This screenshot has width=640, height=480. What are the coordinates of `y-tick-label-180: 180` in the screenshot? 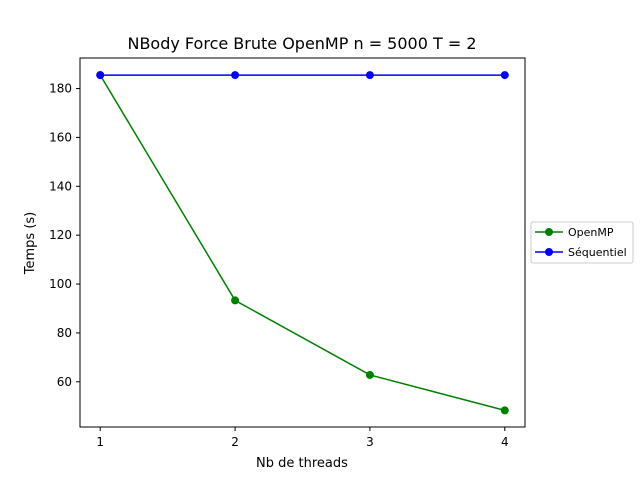 It's located at (60, 89).